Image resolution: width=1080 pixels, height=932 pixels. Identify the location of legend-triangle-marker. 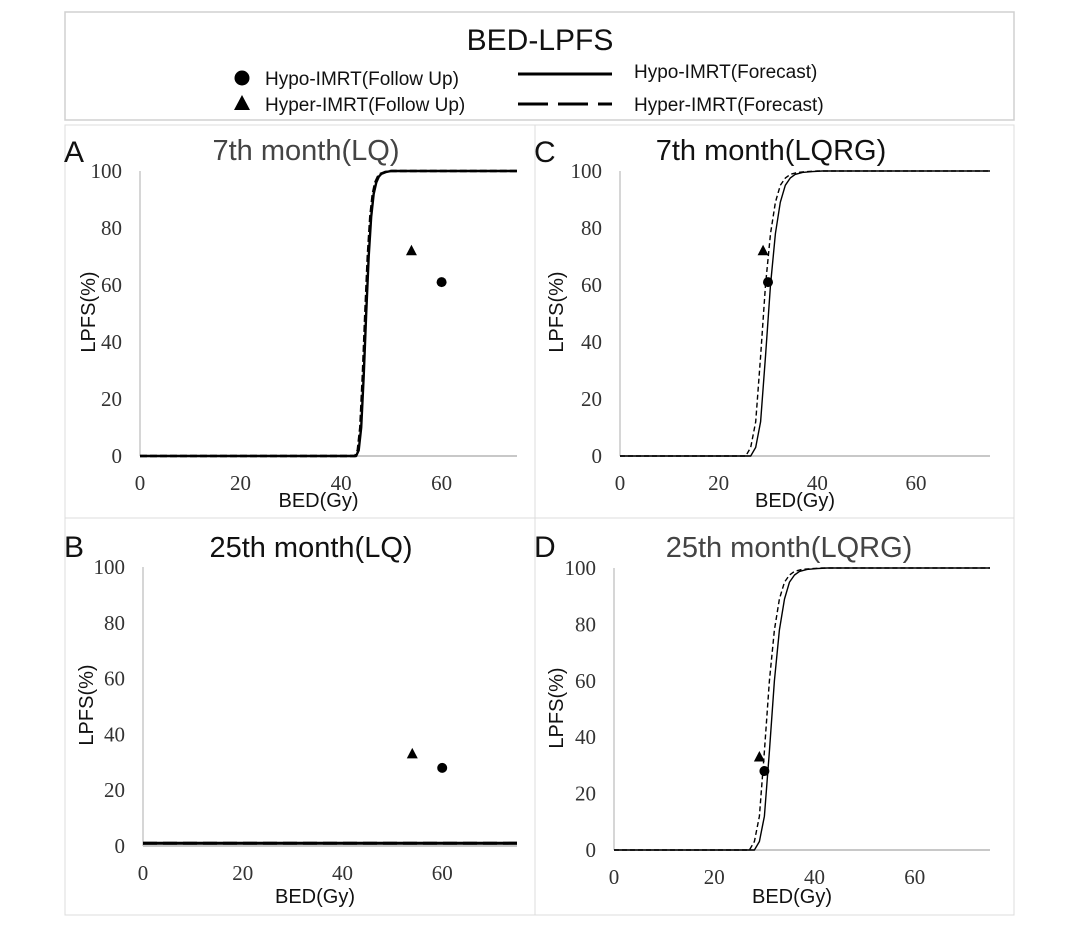
(242, 102).